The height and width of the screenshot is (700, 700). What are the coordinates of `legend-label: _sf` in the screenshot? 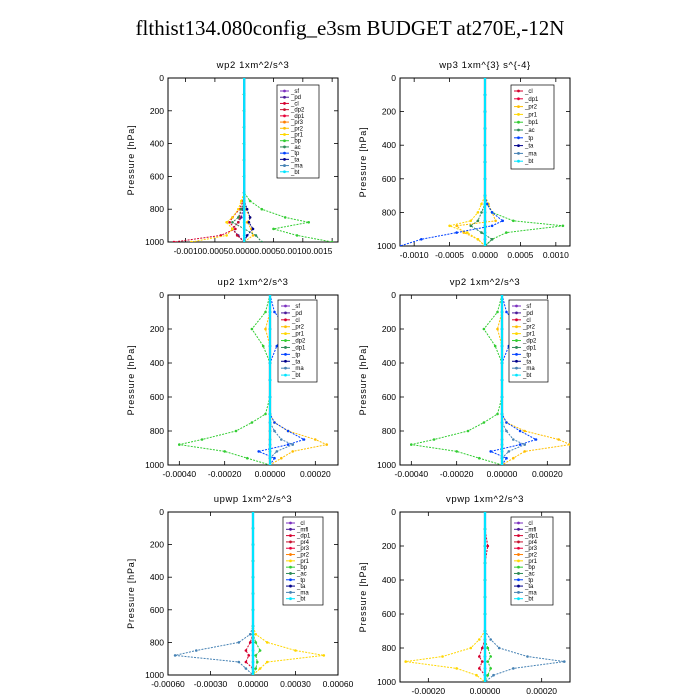 It's located at (526, 307).